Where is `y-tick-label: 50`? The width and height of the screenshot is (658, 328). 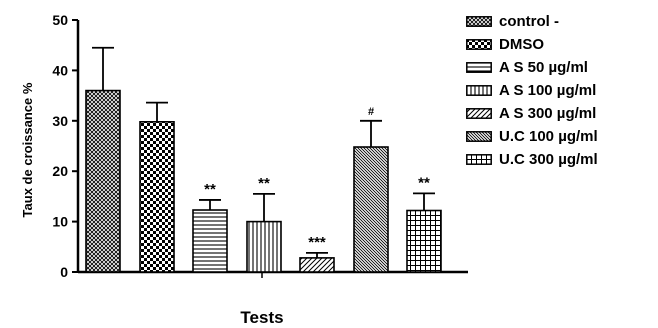 y-tick-label: 50 is located at coordinates (60, 20).